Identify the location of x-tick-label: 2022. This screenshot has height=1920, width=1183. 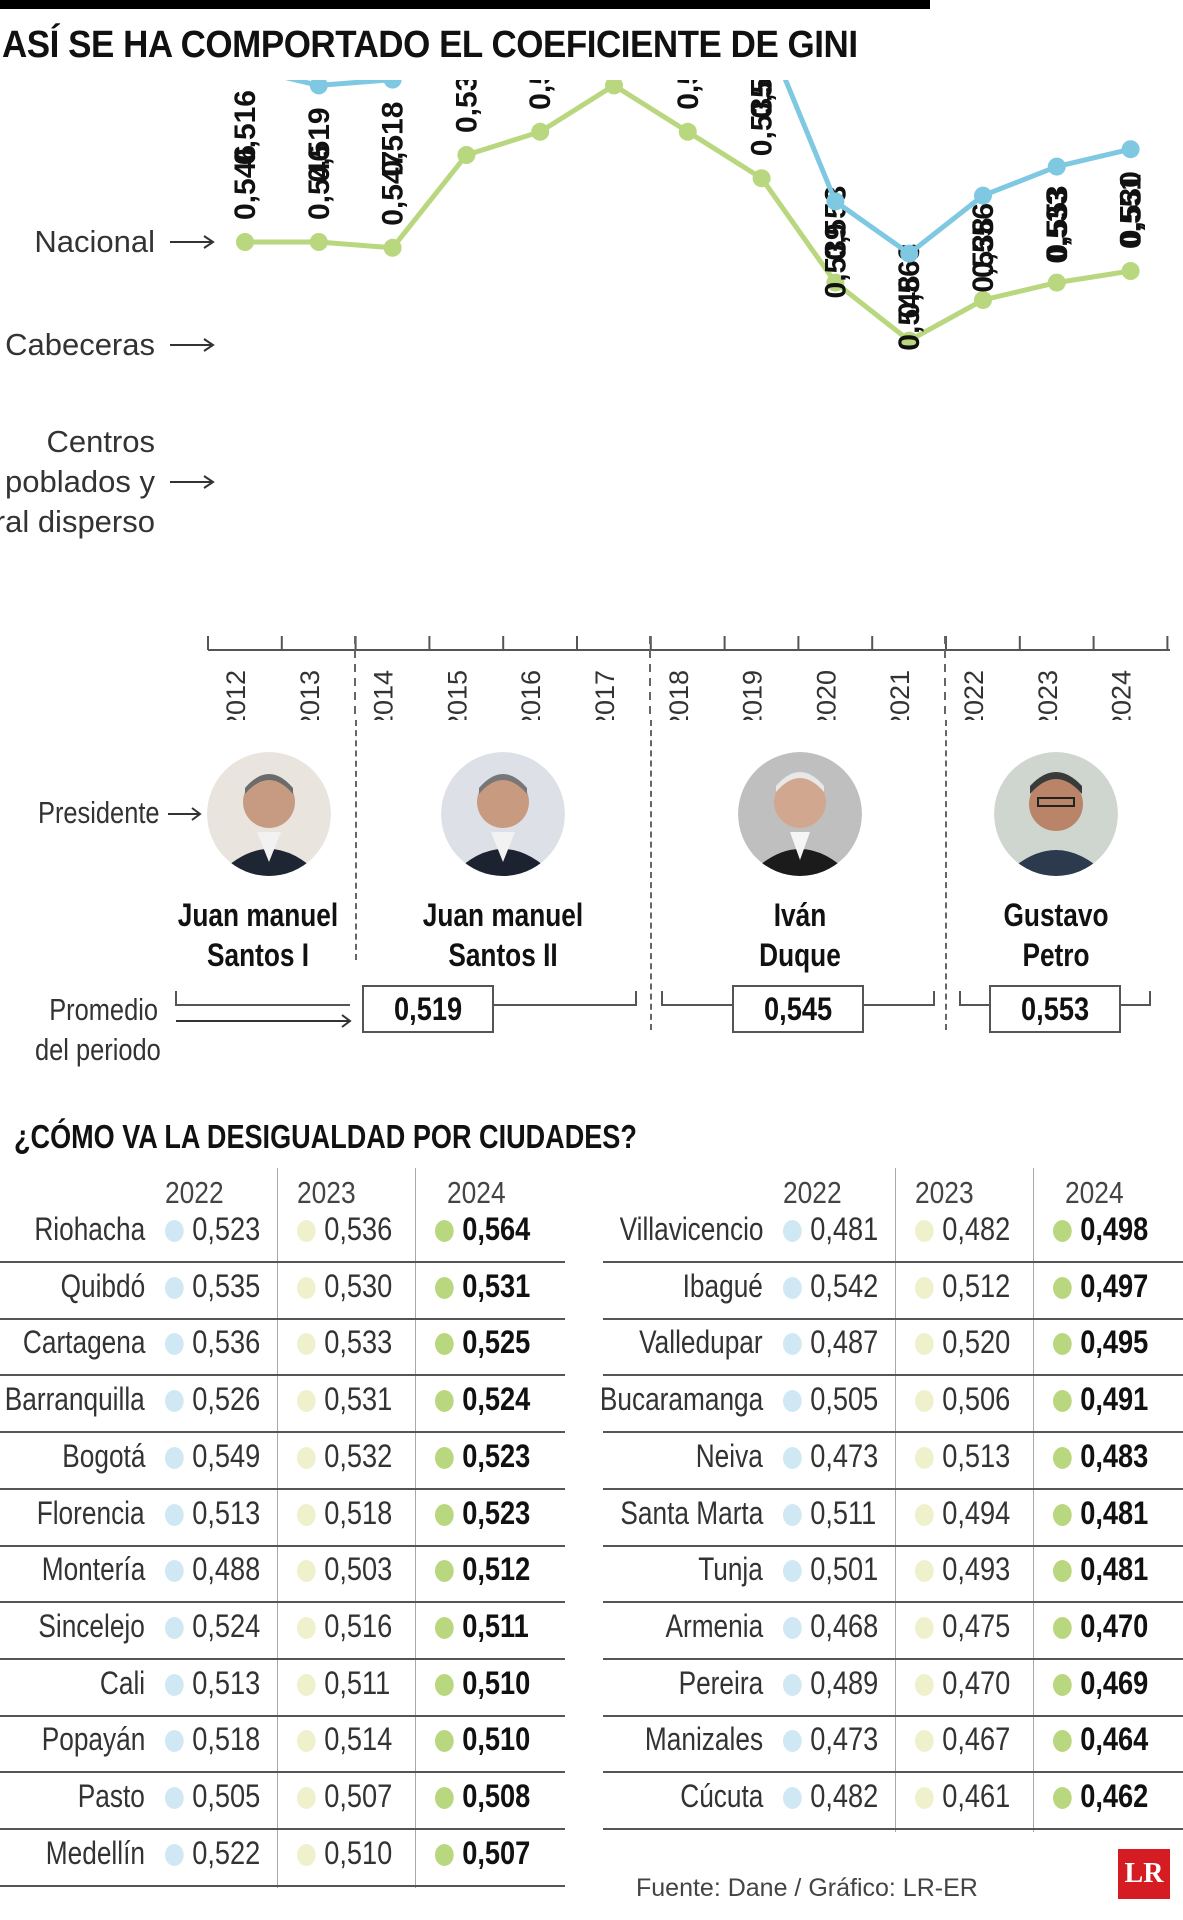
(974, 695).